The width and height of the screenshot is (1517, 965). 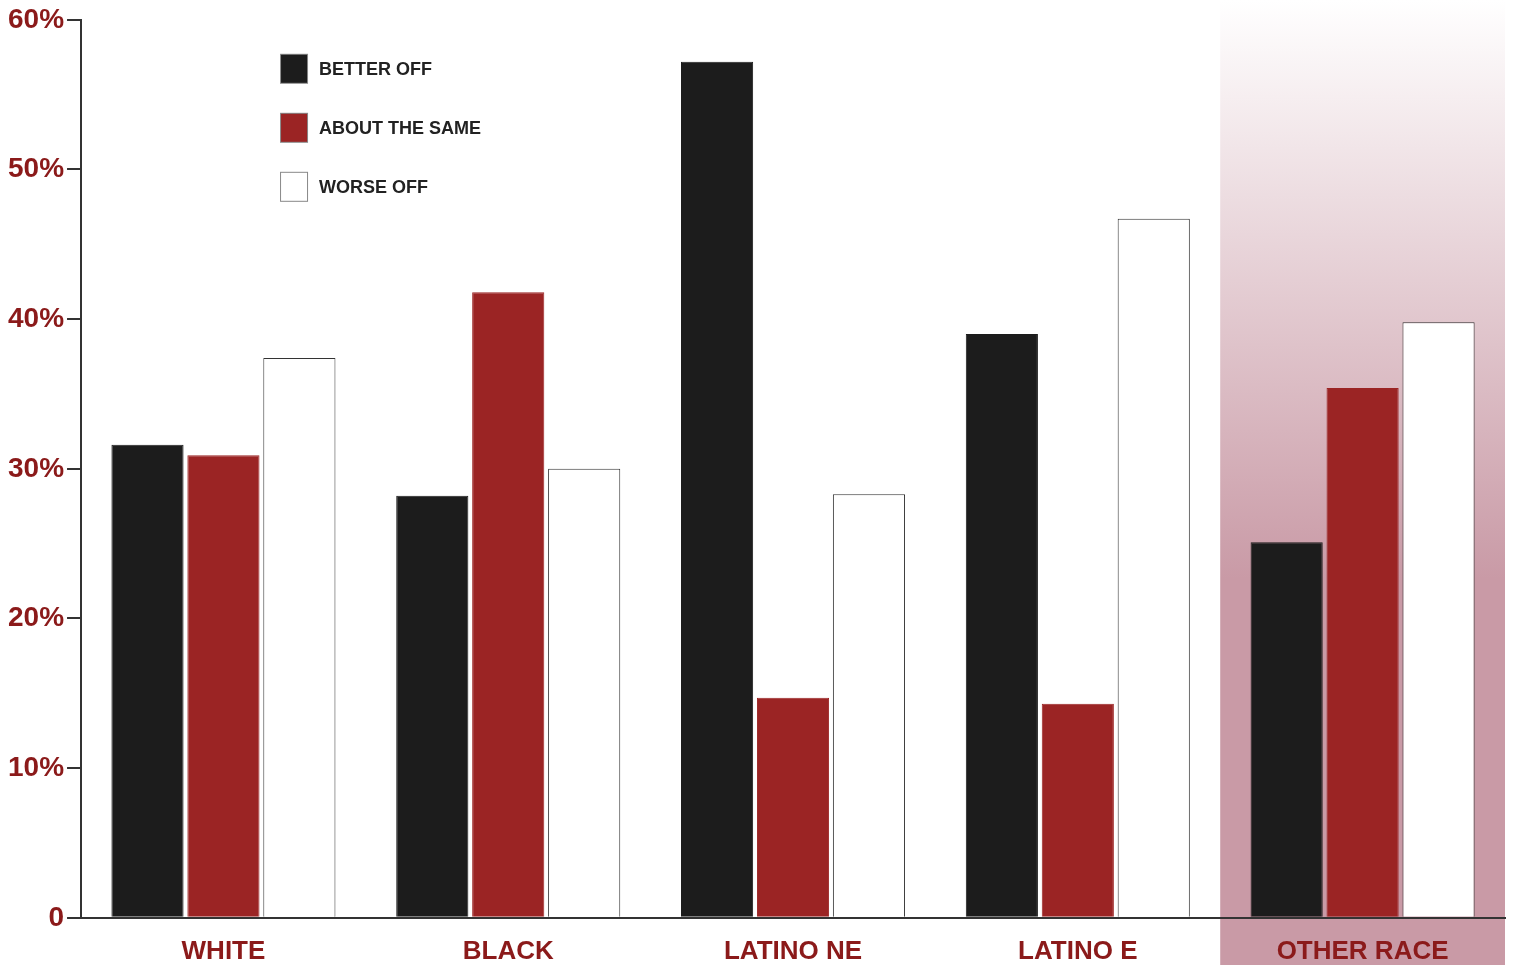 What do you see at coordinates (793, 949) in the screenshot?
I see `x-tick-label: LATINO NE` at bounding box center [793, 949].